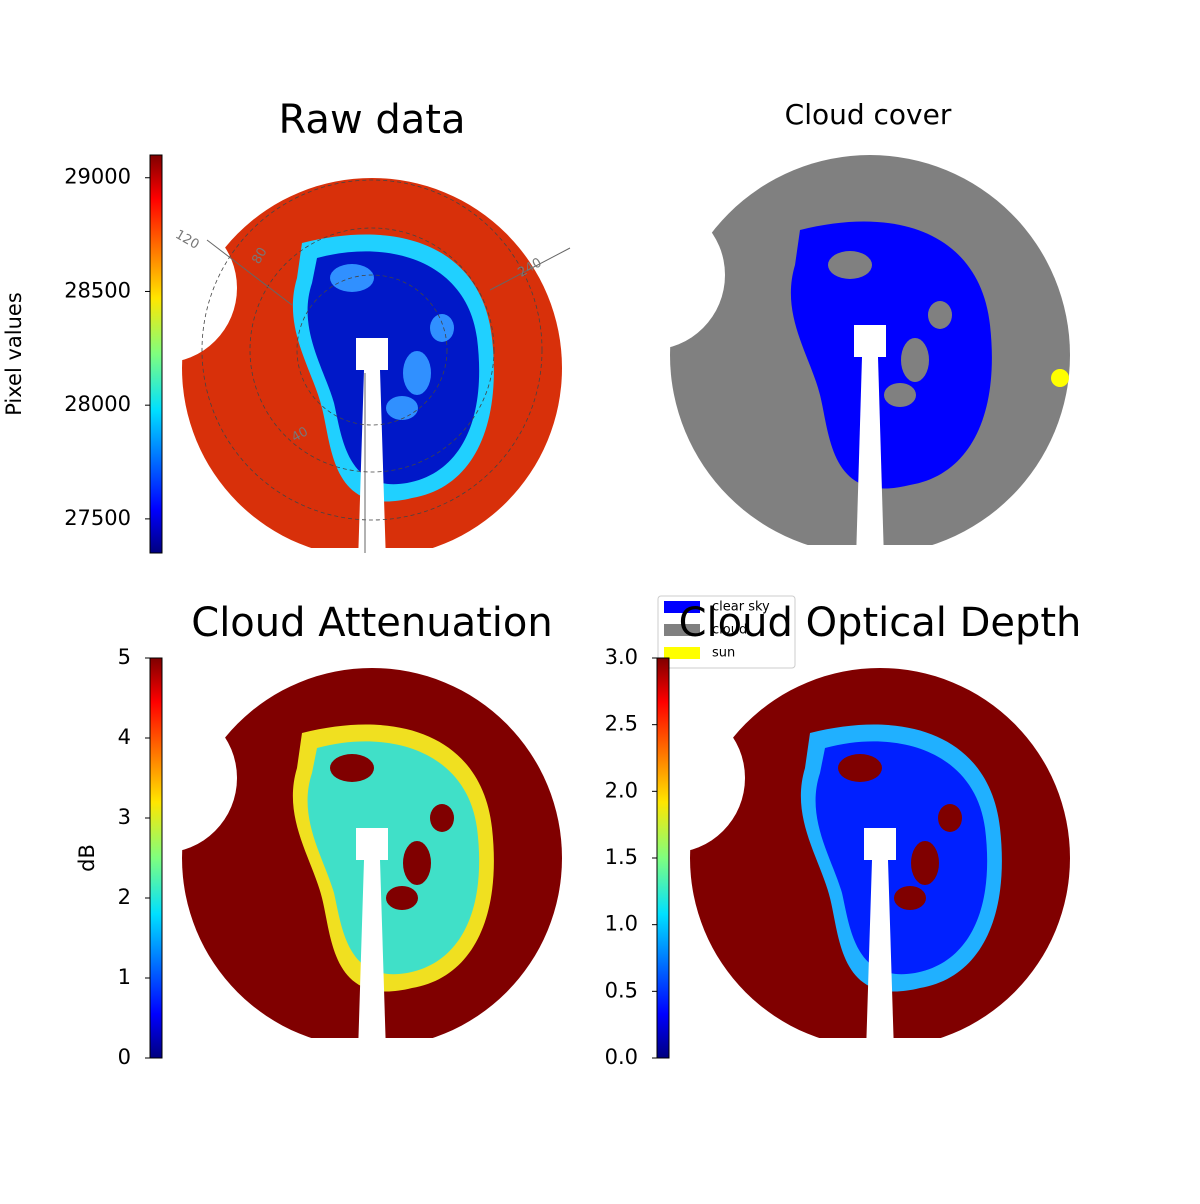 The width and height of the screenshot is (1200, 1204). Describe the element at coordinates (124, 657) in the screenshot. I see `colorbar-tick-label: 5` at that location.